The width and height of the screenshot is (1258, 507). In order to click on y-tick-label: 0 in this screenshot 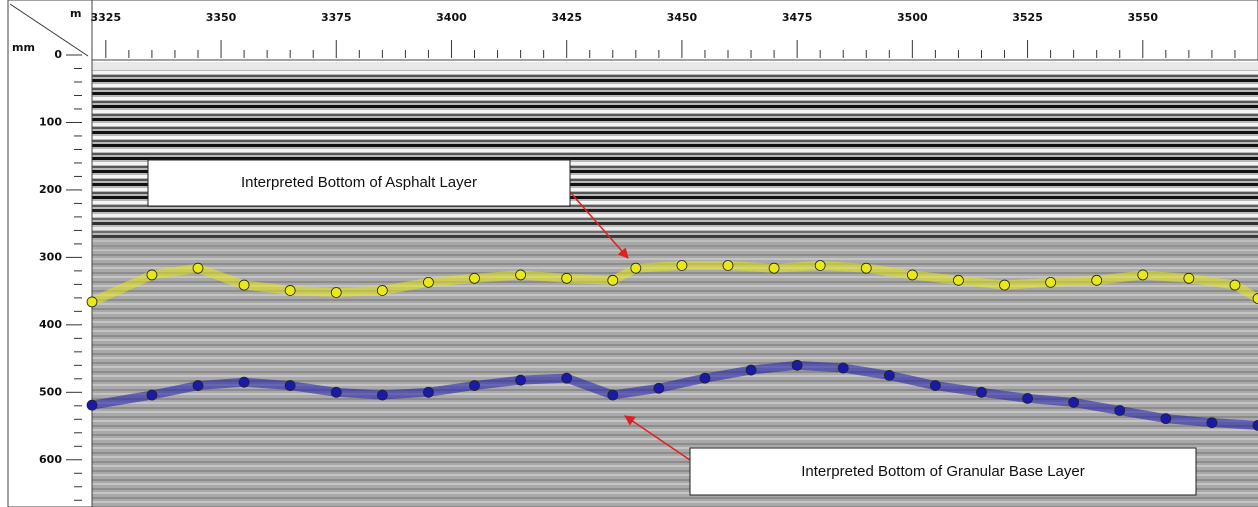, I will do `click(58, 54)`.